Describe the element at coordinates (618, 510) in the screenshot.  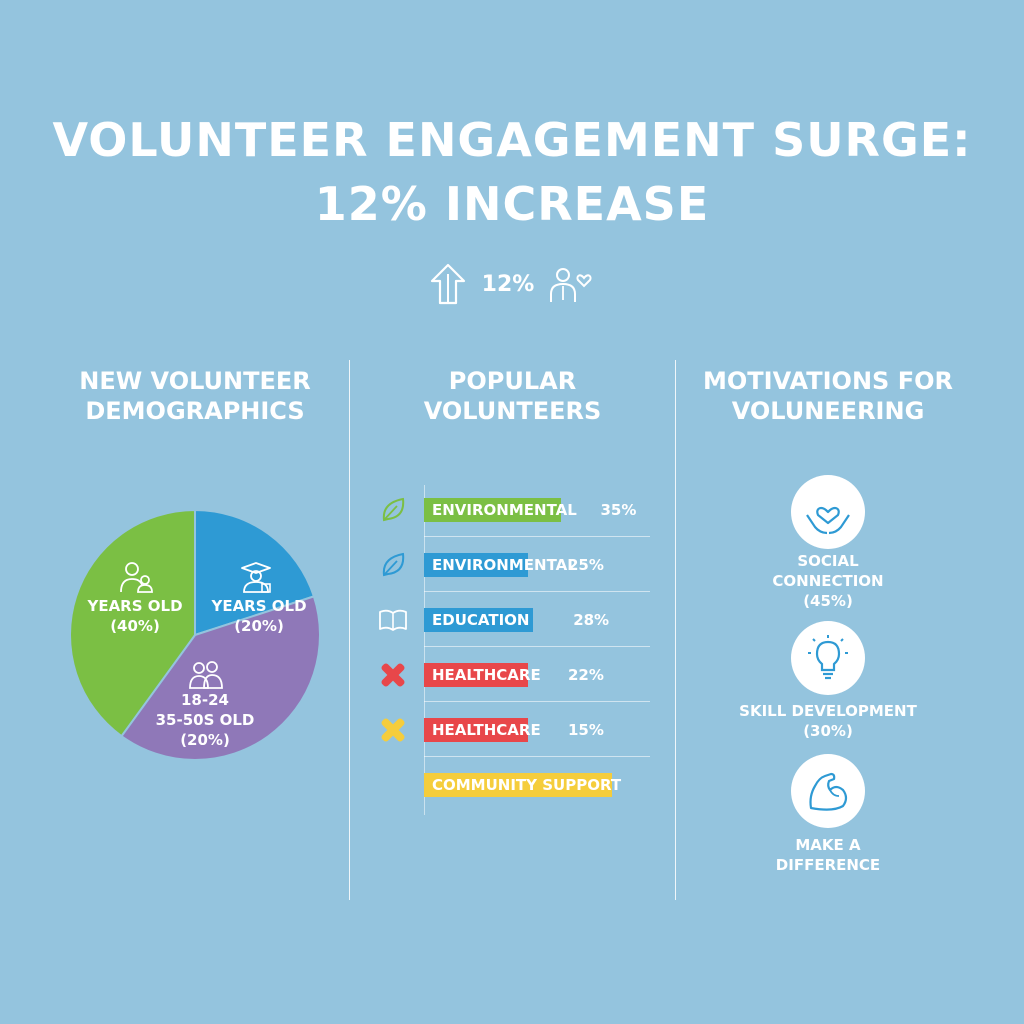
I see `bar-value: 35%` at that location.